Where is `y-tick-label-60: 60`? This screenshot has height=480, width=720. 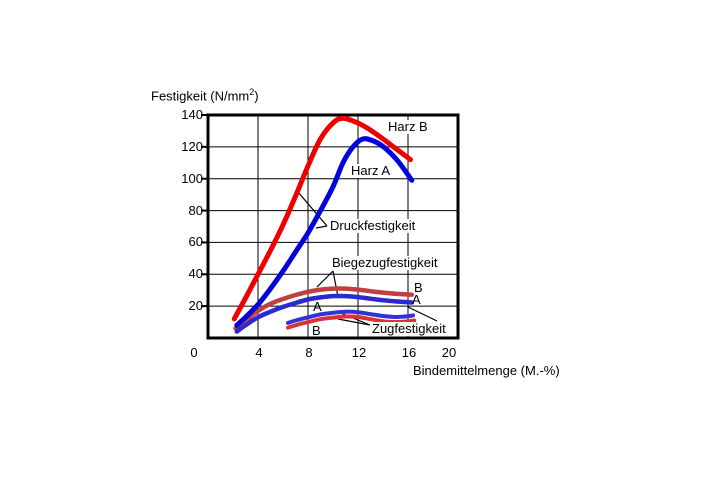
y-tick-label-60: 60 is located at coordinates (195, 241).